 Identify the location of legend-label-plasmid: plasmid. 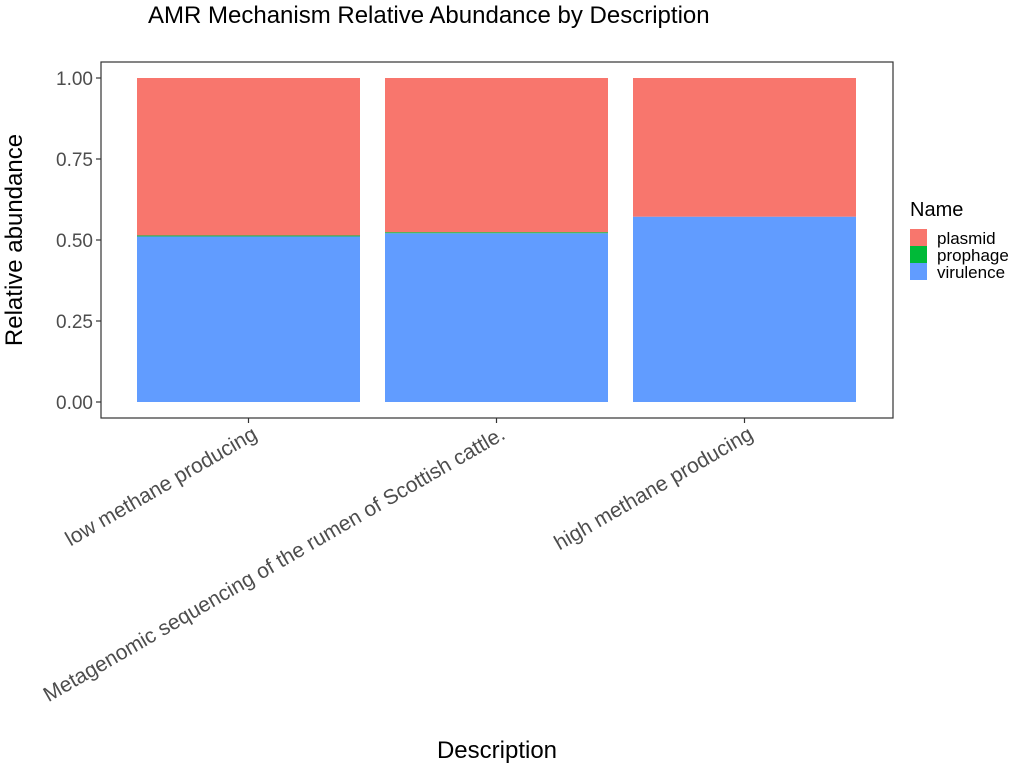
(966, 238).